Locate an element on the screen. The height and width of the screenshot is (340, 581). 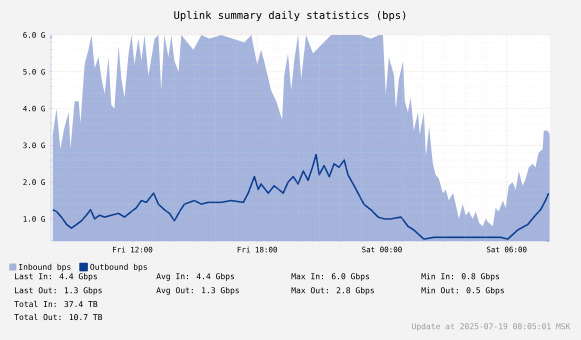
text: Last In: 4.4 Gbps is located at coordinates (56, 277).